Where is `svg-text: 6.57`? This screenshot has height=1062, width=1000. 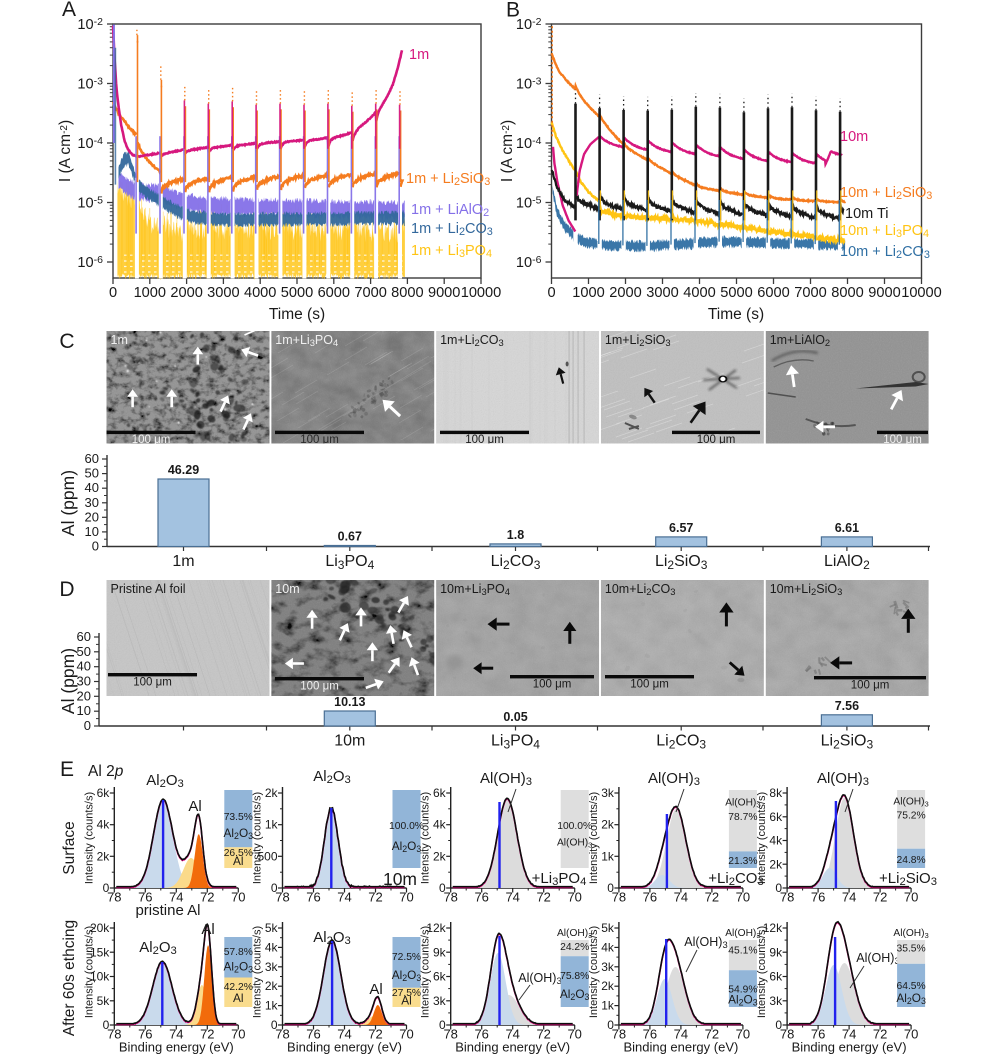
svg-text: 6.57 is located at coordinates (681, 528).